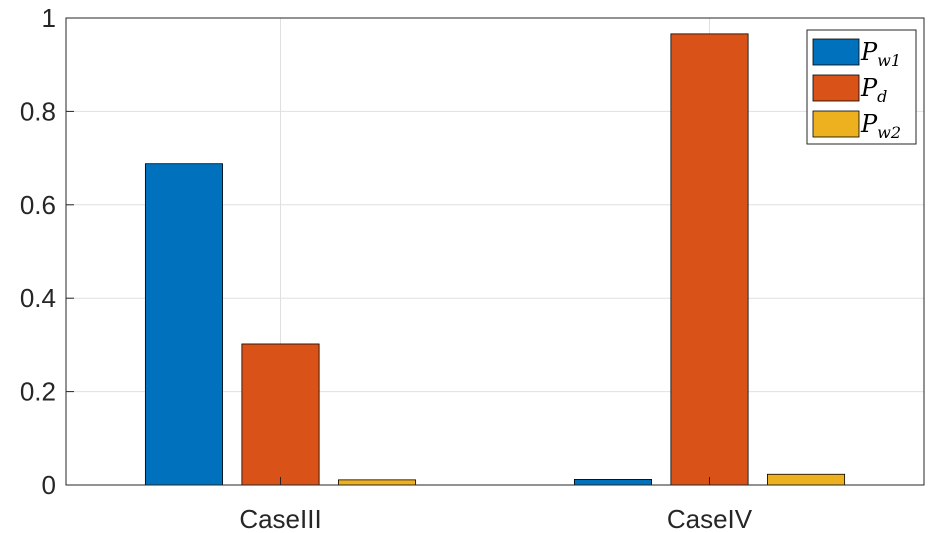 The image size is (932, 533). Describe the element at coordinates (47, 251) in the screenshot. I see `y-axis: 0 0.2 0.4 0.6 0.8 1` at that location.